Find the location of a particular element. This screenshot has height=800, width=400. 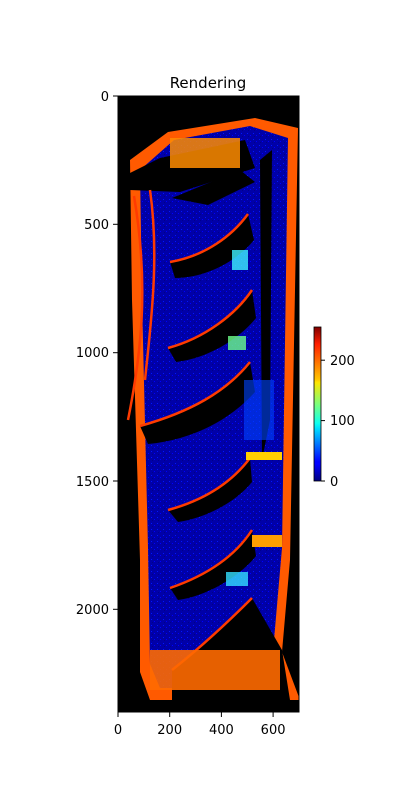

y-tick-label: 0 is located at coordinates (105, 97).